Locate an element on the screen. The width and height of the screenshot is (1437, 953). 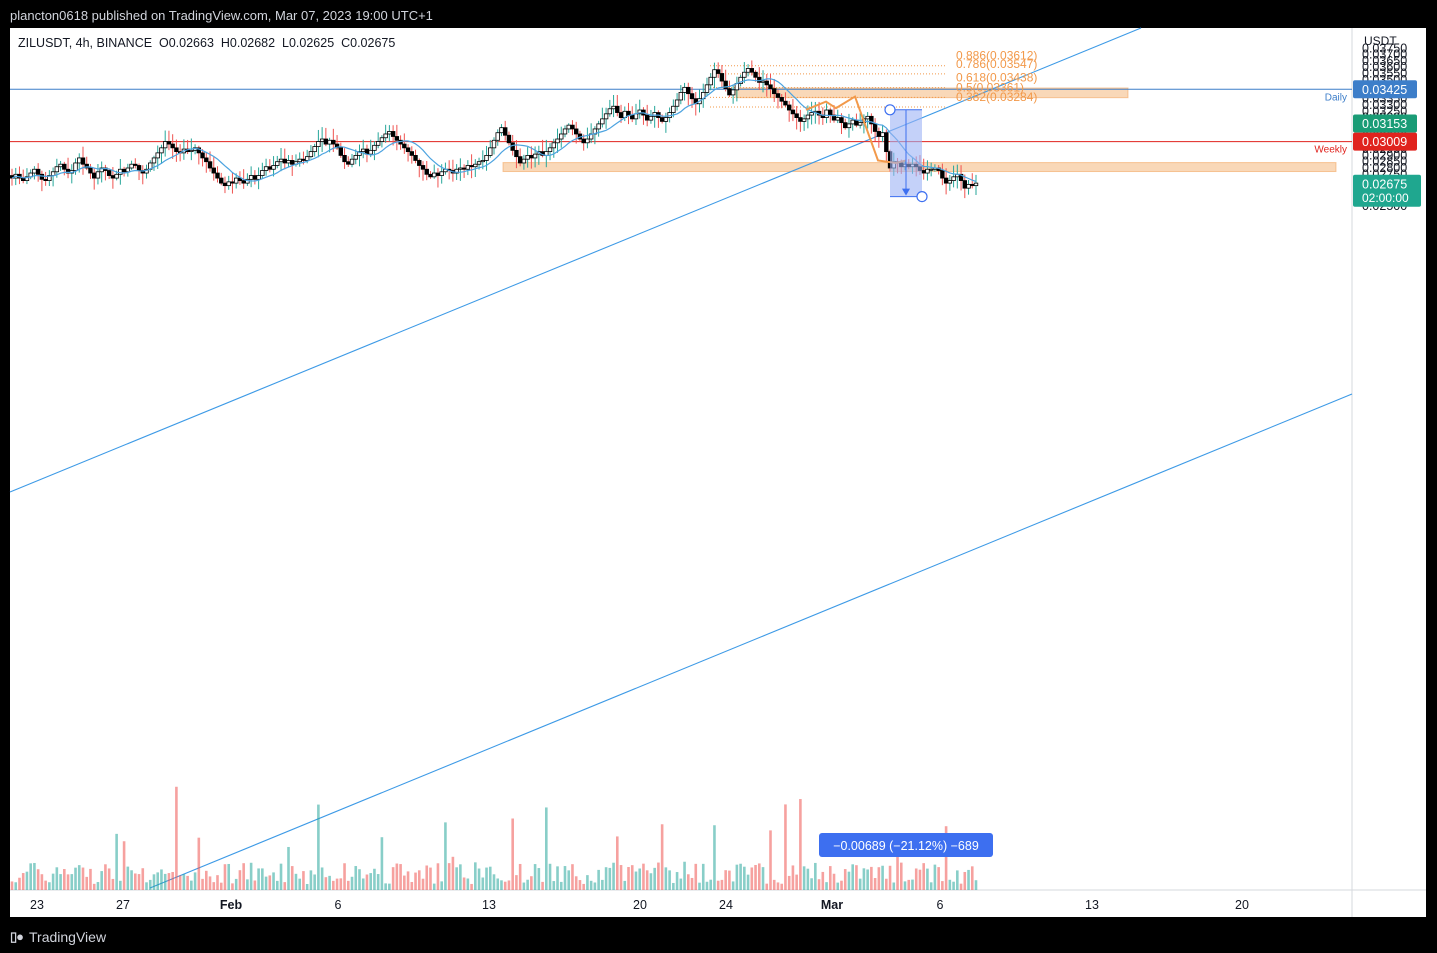
price-tick: 0.03550 is located at coordinates (1384, 74).